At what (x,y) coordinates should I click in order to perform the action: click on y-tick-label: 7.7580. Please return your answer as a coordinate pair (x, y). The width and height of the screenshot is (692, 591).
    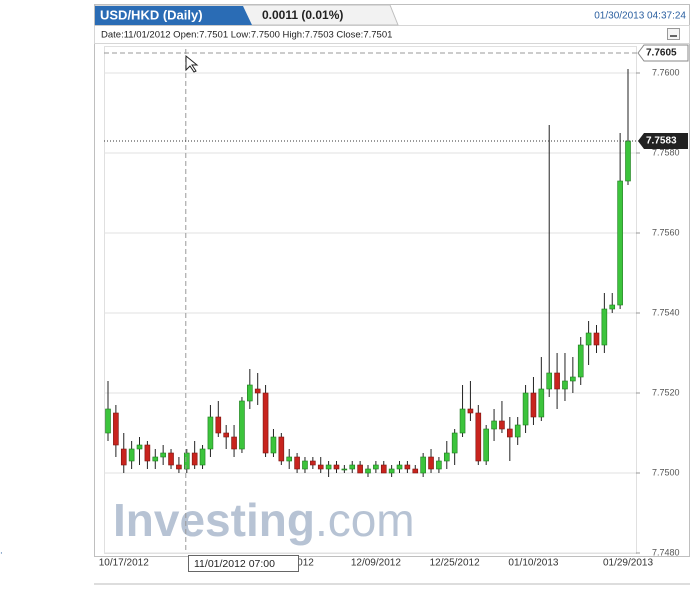
    Looking at the image, I should click on (666, 152).